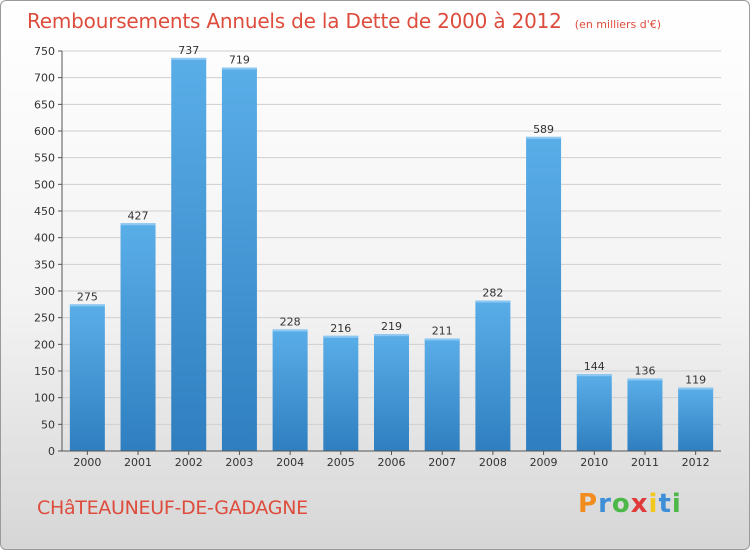 This screenshot has height=550, width=750. What do you see at coordinates (172, 508) in the screenshot?
I see `commune-name: CHâTEAUNEUF-DE-GADAGNE` at bounding box center [172, 508].